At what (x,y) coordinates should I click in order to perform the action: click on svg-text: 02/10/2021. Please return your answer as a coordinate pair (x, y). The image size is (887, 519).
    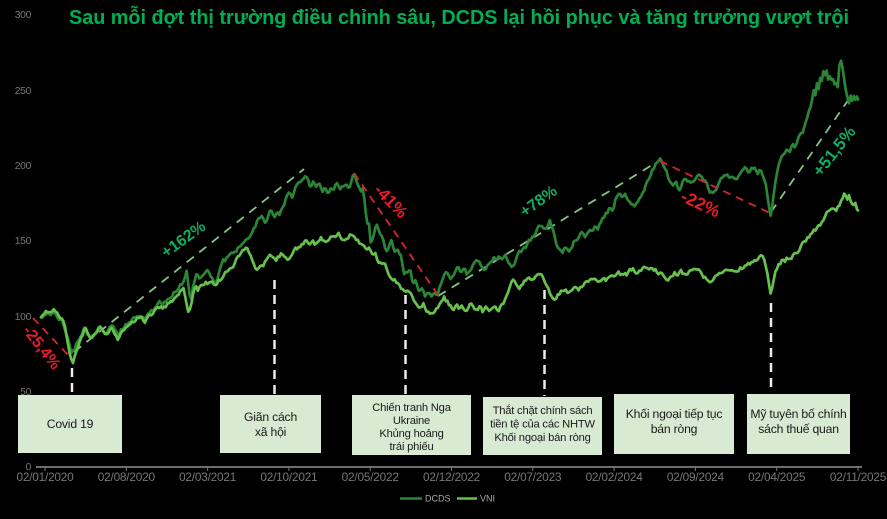
    Looking at the image, I should click on (288, 477).